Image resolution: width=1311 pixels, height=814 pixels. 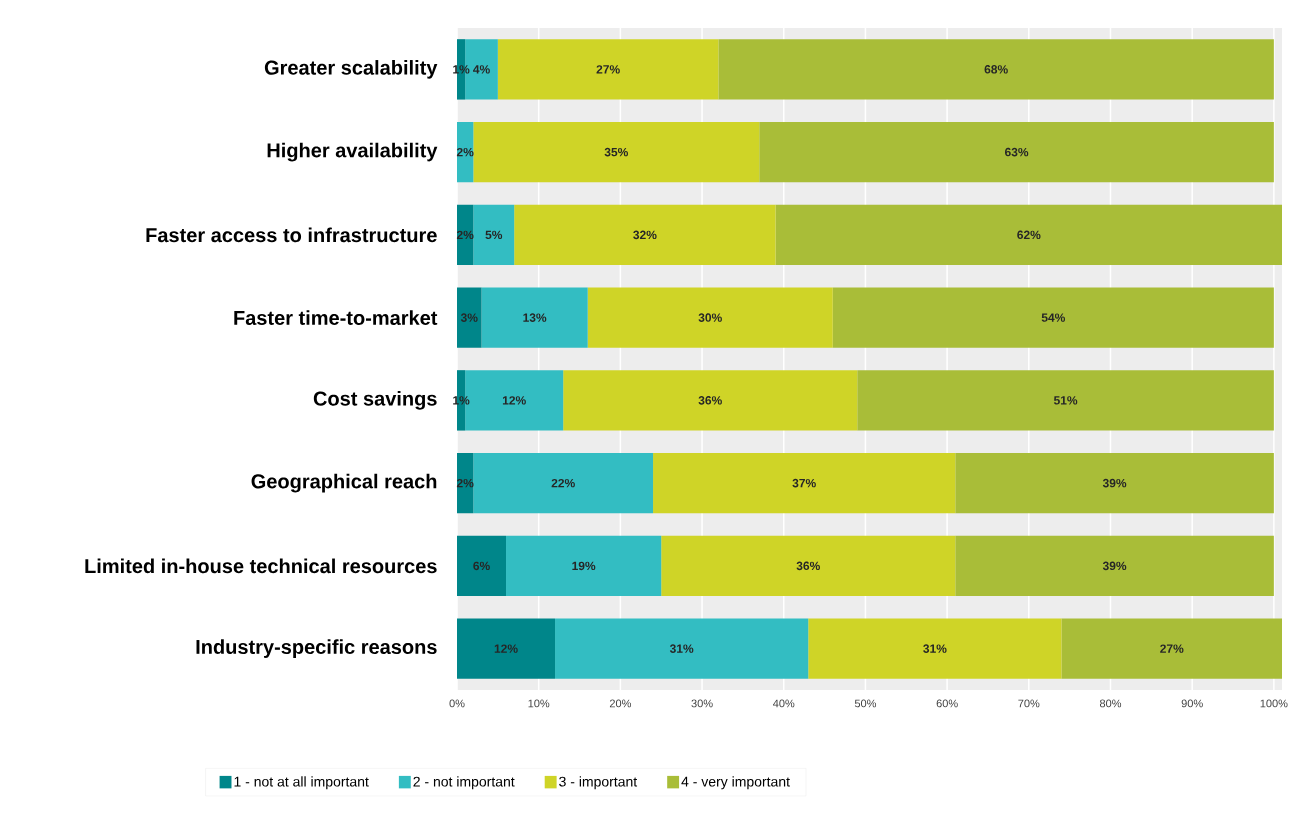 I want to click on legend-label: 3 - important, so click(x=598, y=783).